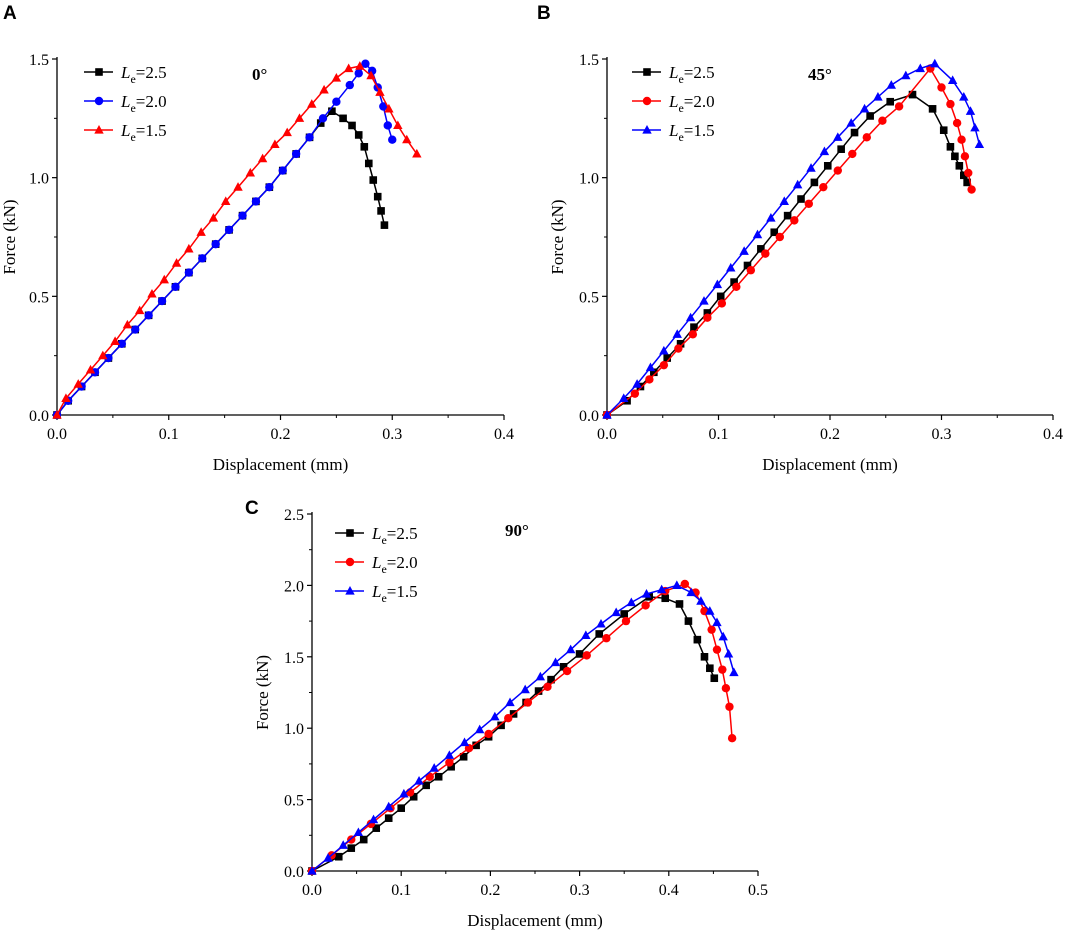  What do you see at coordinates (820, 74) in the screenshot?
I see `angle-annotation: 45°` at bounding box center [820, 74].